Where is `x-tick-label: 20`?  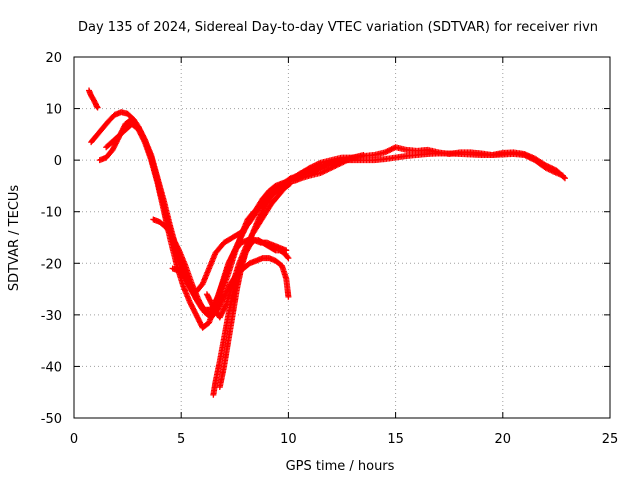 x-tick-label: 20 is located at coordinates (503, 439).